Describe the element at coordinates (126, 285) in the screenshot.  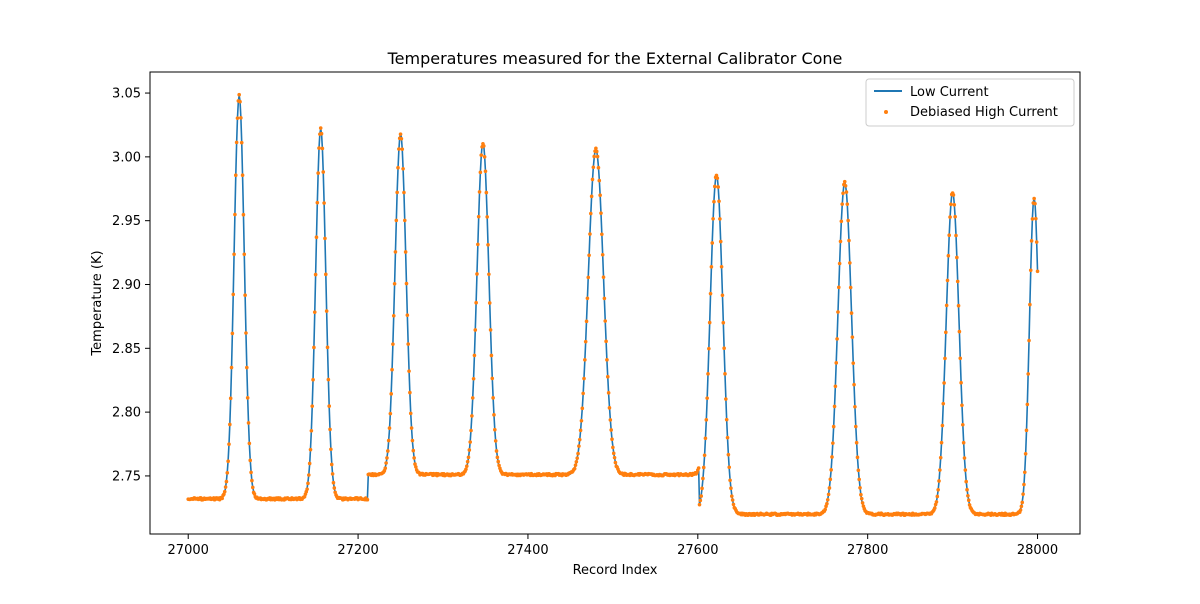
I see `y-tick-label: 2.90` at that location.